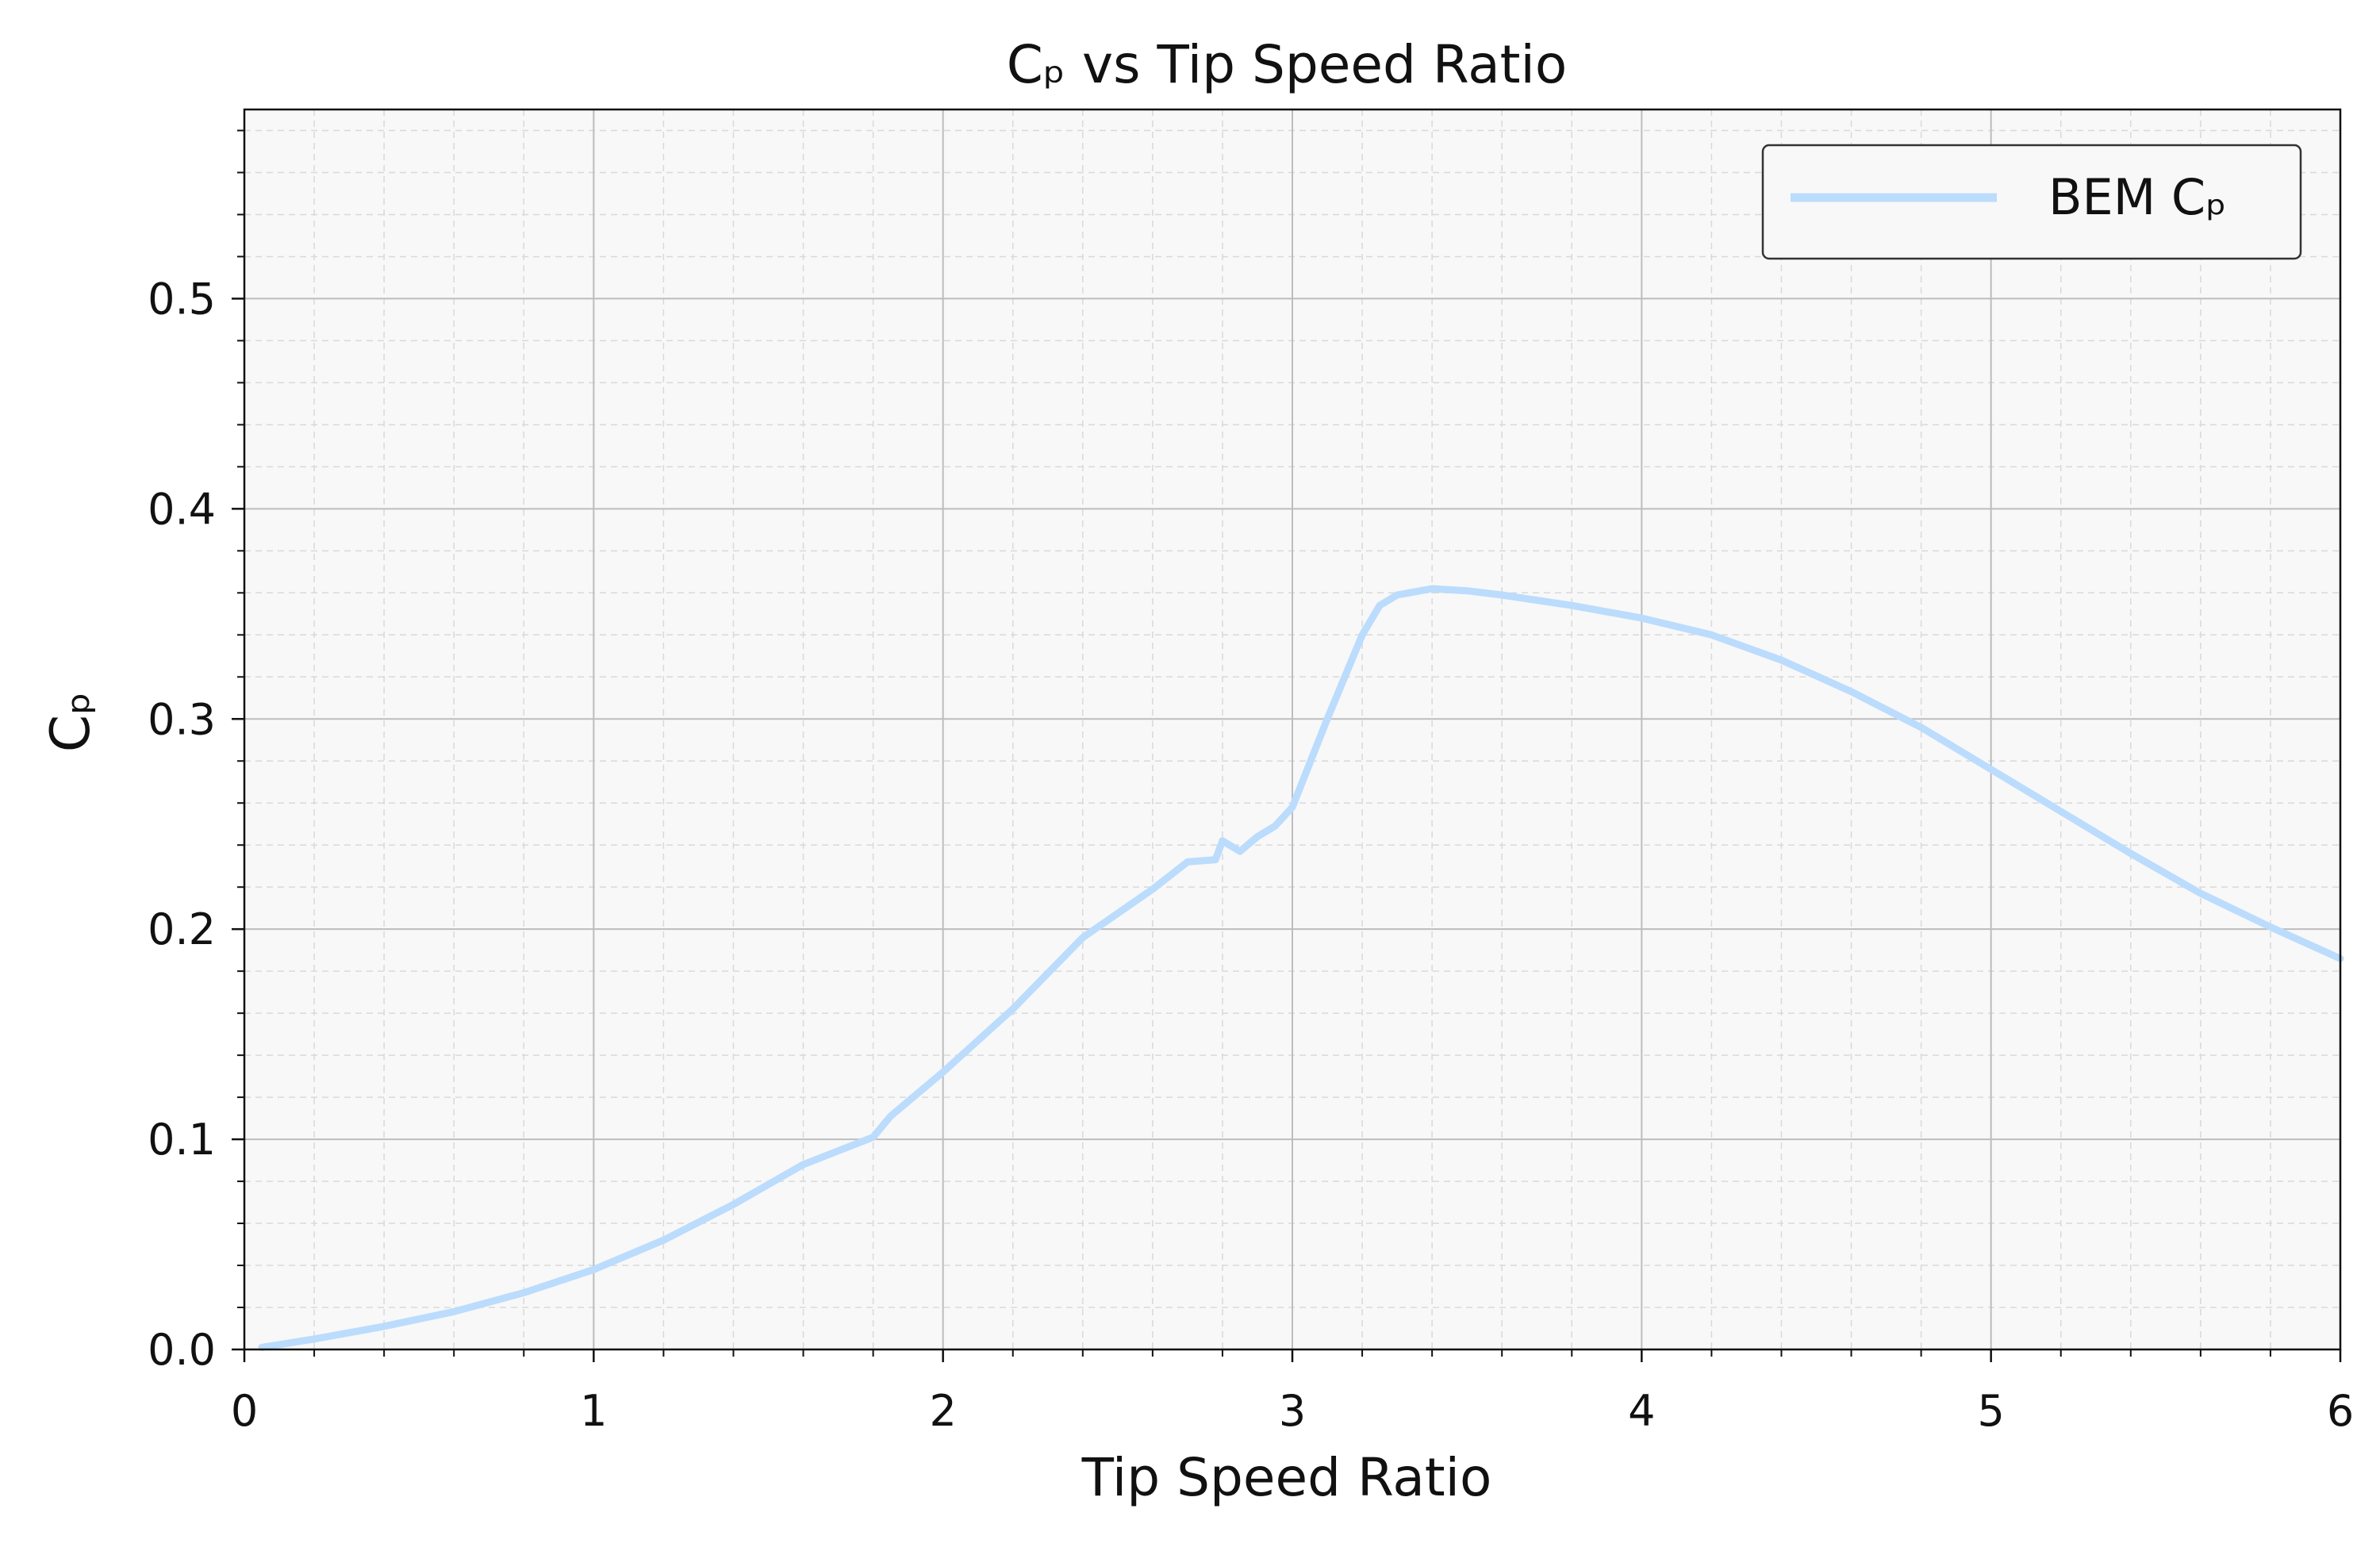 The width and height of the screenshot is (2380, 1547). What do you see at coordinates (182, 509) in the screenshot?
I see `y-tick-label: 0.4` at bounding box center [182, 509].